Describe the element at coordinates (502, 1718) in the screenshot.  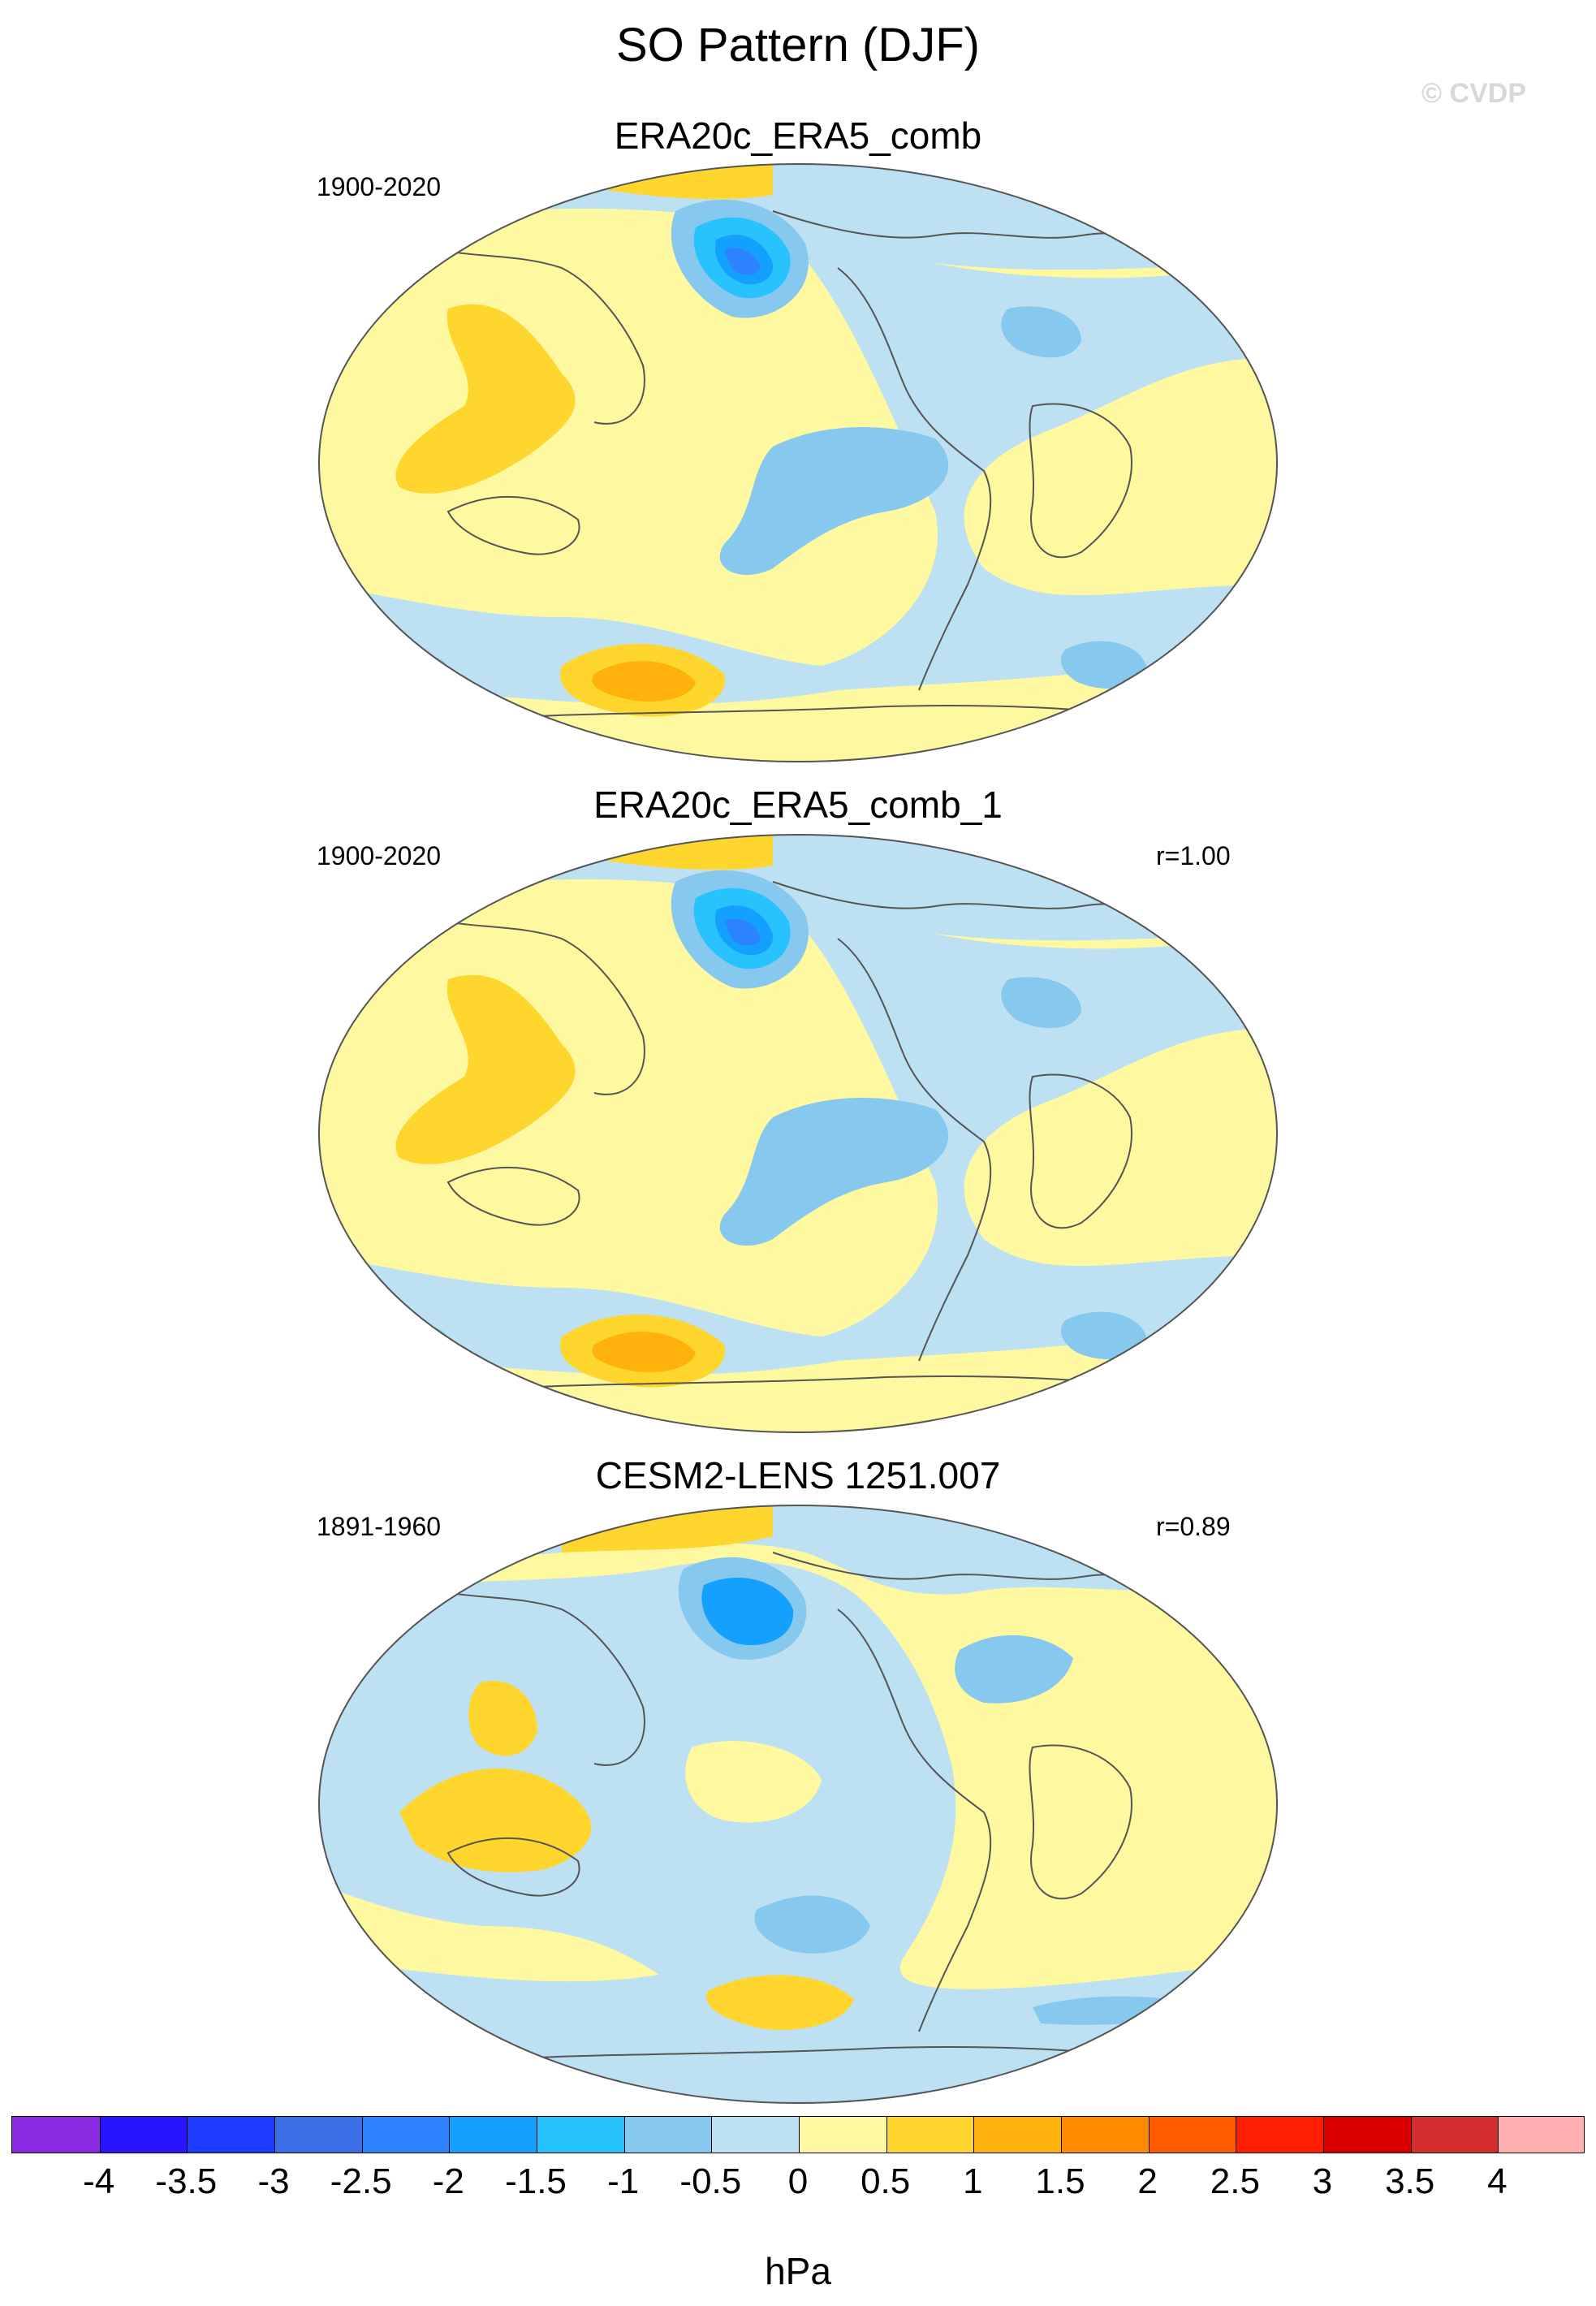
I see `positive-east-asia` at that location.